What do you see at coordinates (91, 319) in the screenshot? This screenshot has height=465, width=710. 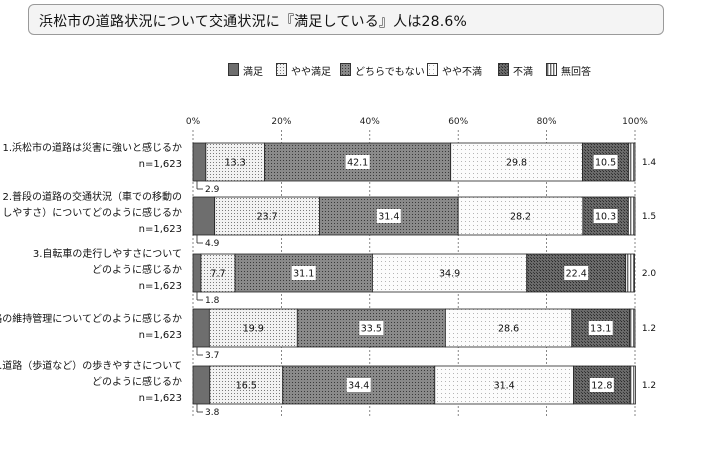 I see `category-label-line: 4.道路の維持管理についてどのように感じるか` at bounding box center [91, 319].